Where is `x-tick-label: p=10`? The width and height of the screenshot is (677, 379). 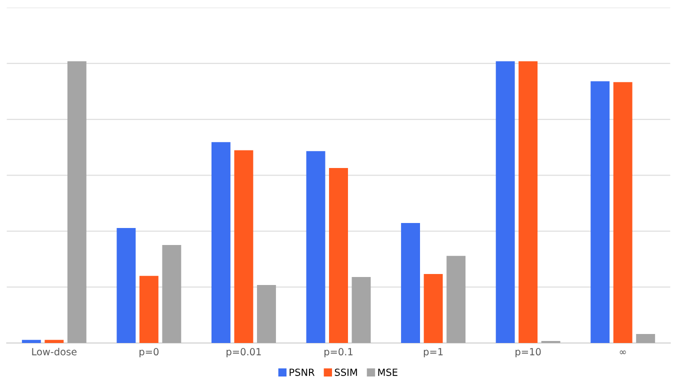
x-tick-label: p=10 is located at coordinates (528, 353).